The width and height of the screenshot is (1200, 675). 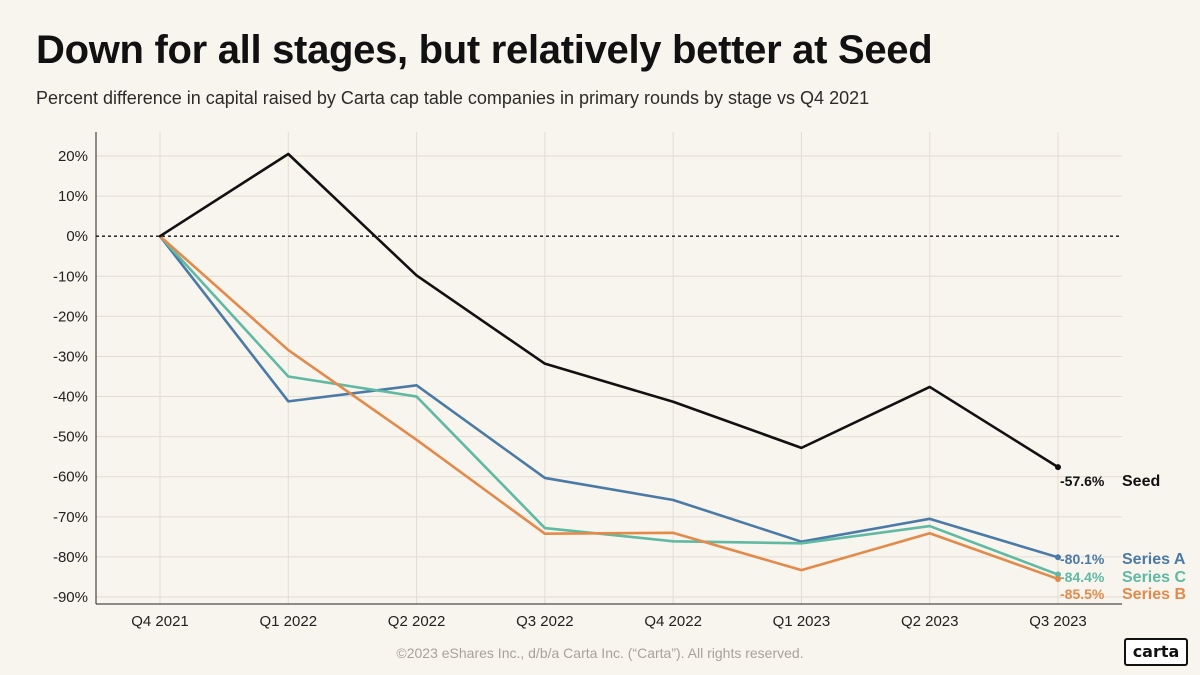 What do you see at coordinates (1082, 481) in the screenshot?
I see `end-value-label-seed: -57.6%` at bounding box center [1082, 481].